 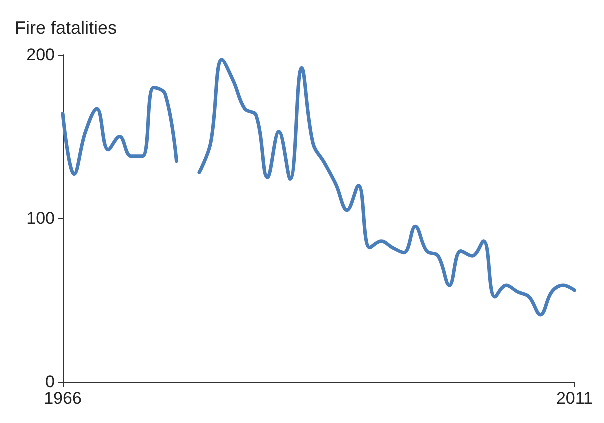 I want to click on y-tick-label: 200, so click(x=40, y=55).